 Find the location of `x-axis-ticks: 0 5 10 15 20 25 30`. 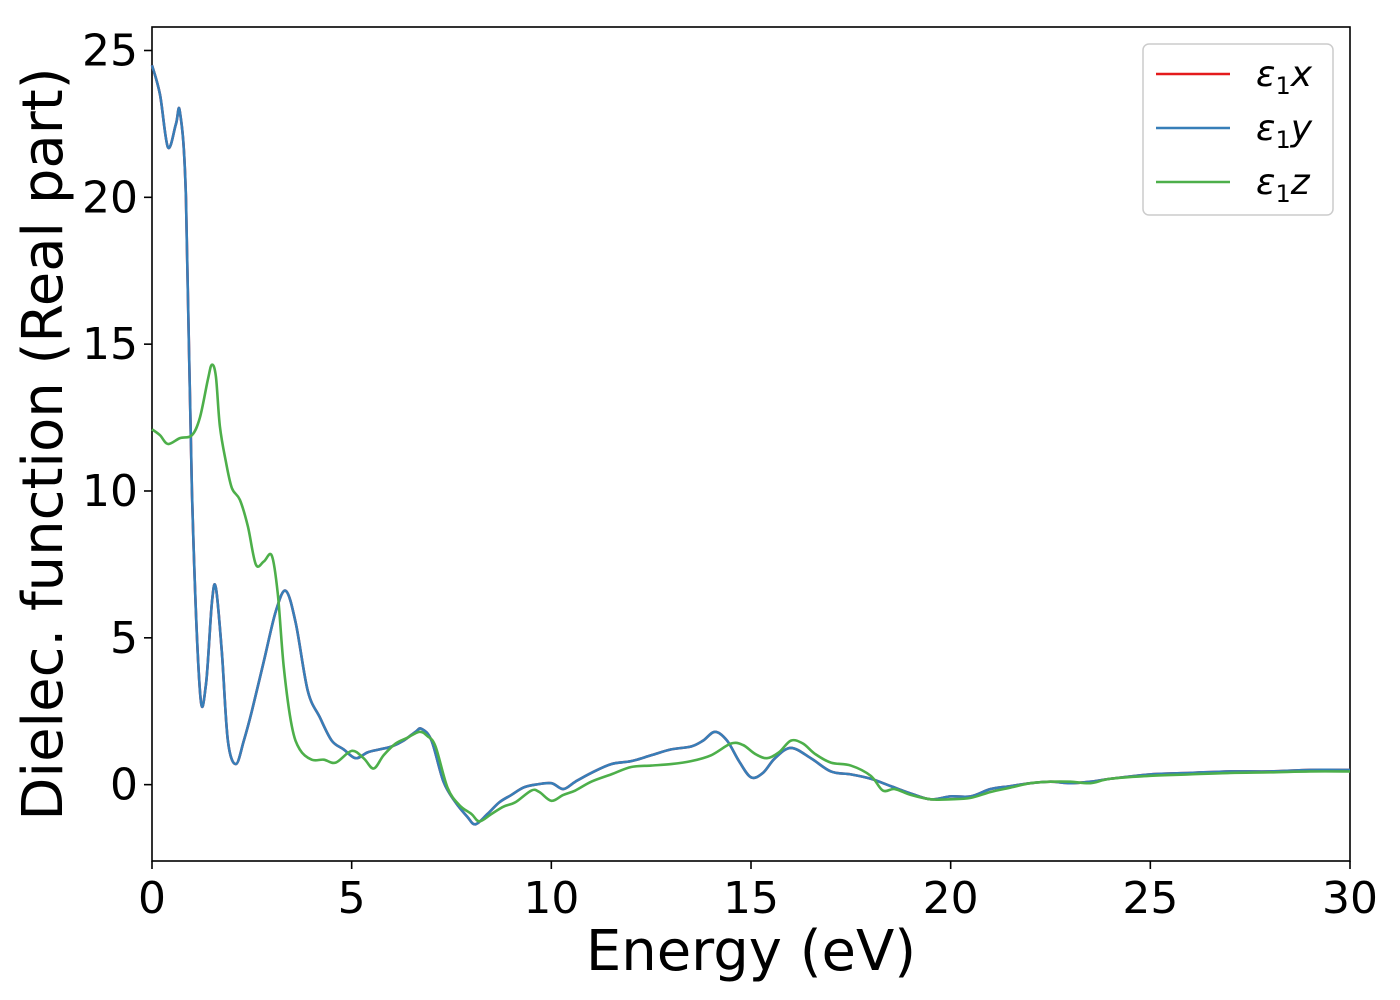

x-axis-ticks: 0 5 10 15 20 25 30 is located at coordinates (758, 892).